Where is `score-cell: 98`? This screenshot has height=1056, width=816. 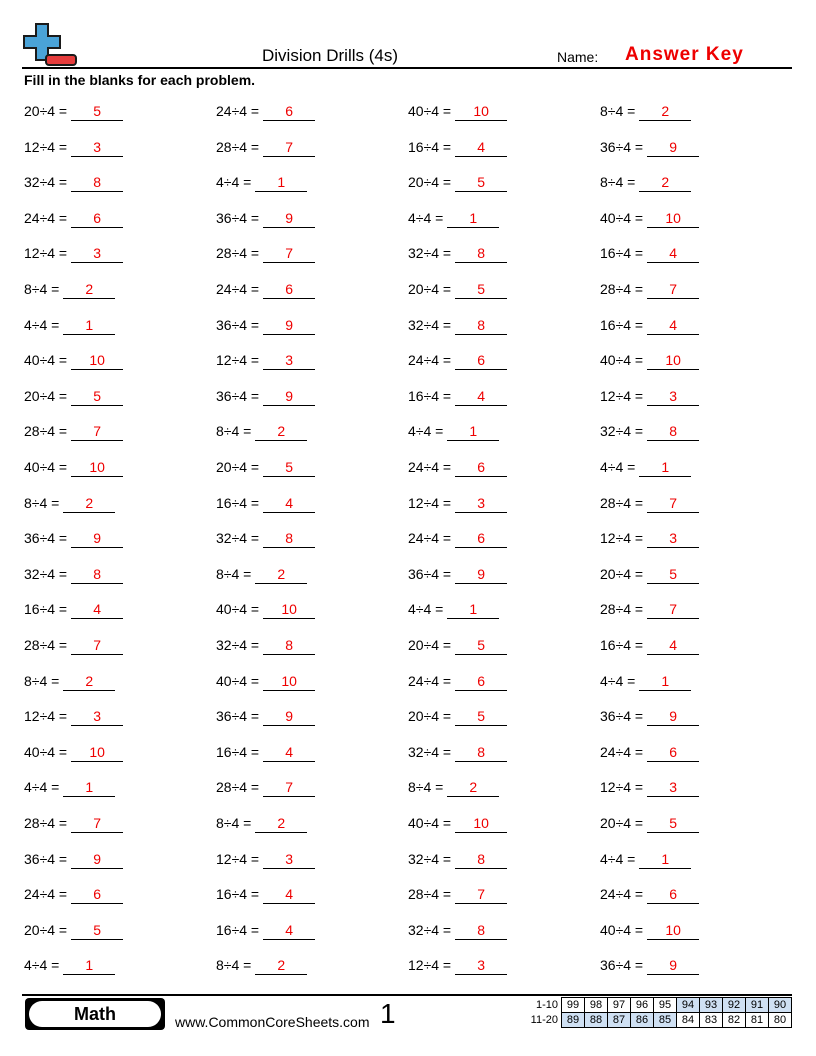 score-cell: 98 is located at coordinates (596, 1005).